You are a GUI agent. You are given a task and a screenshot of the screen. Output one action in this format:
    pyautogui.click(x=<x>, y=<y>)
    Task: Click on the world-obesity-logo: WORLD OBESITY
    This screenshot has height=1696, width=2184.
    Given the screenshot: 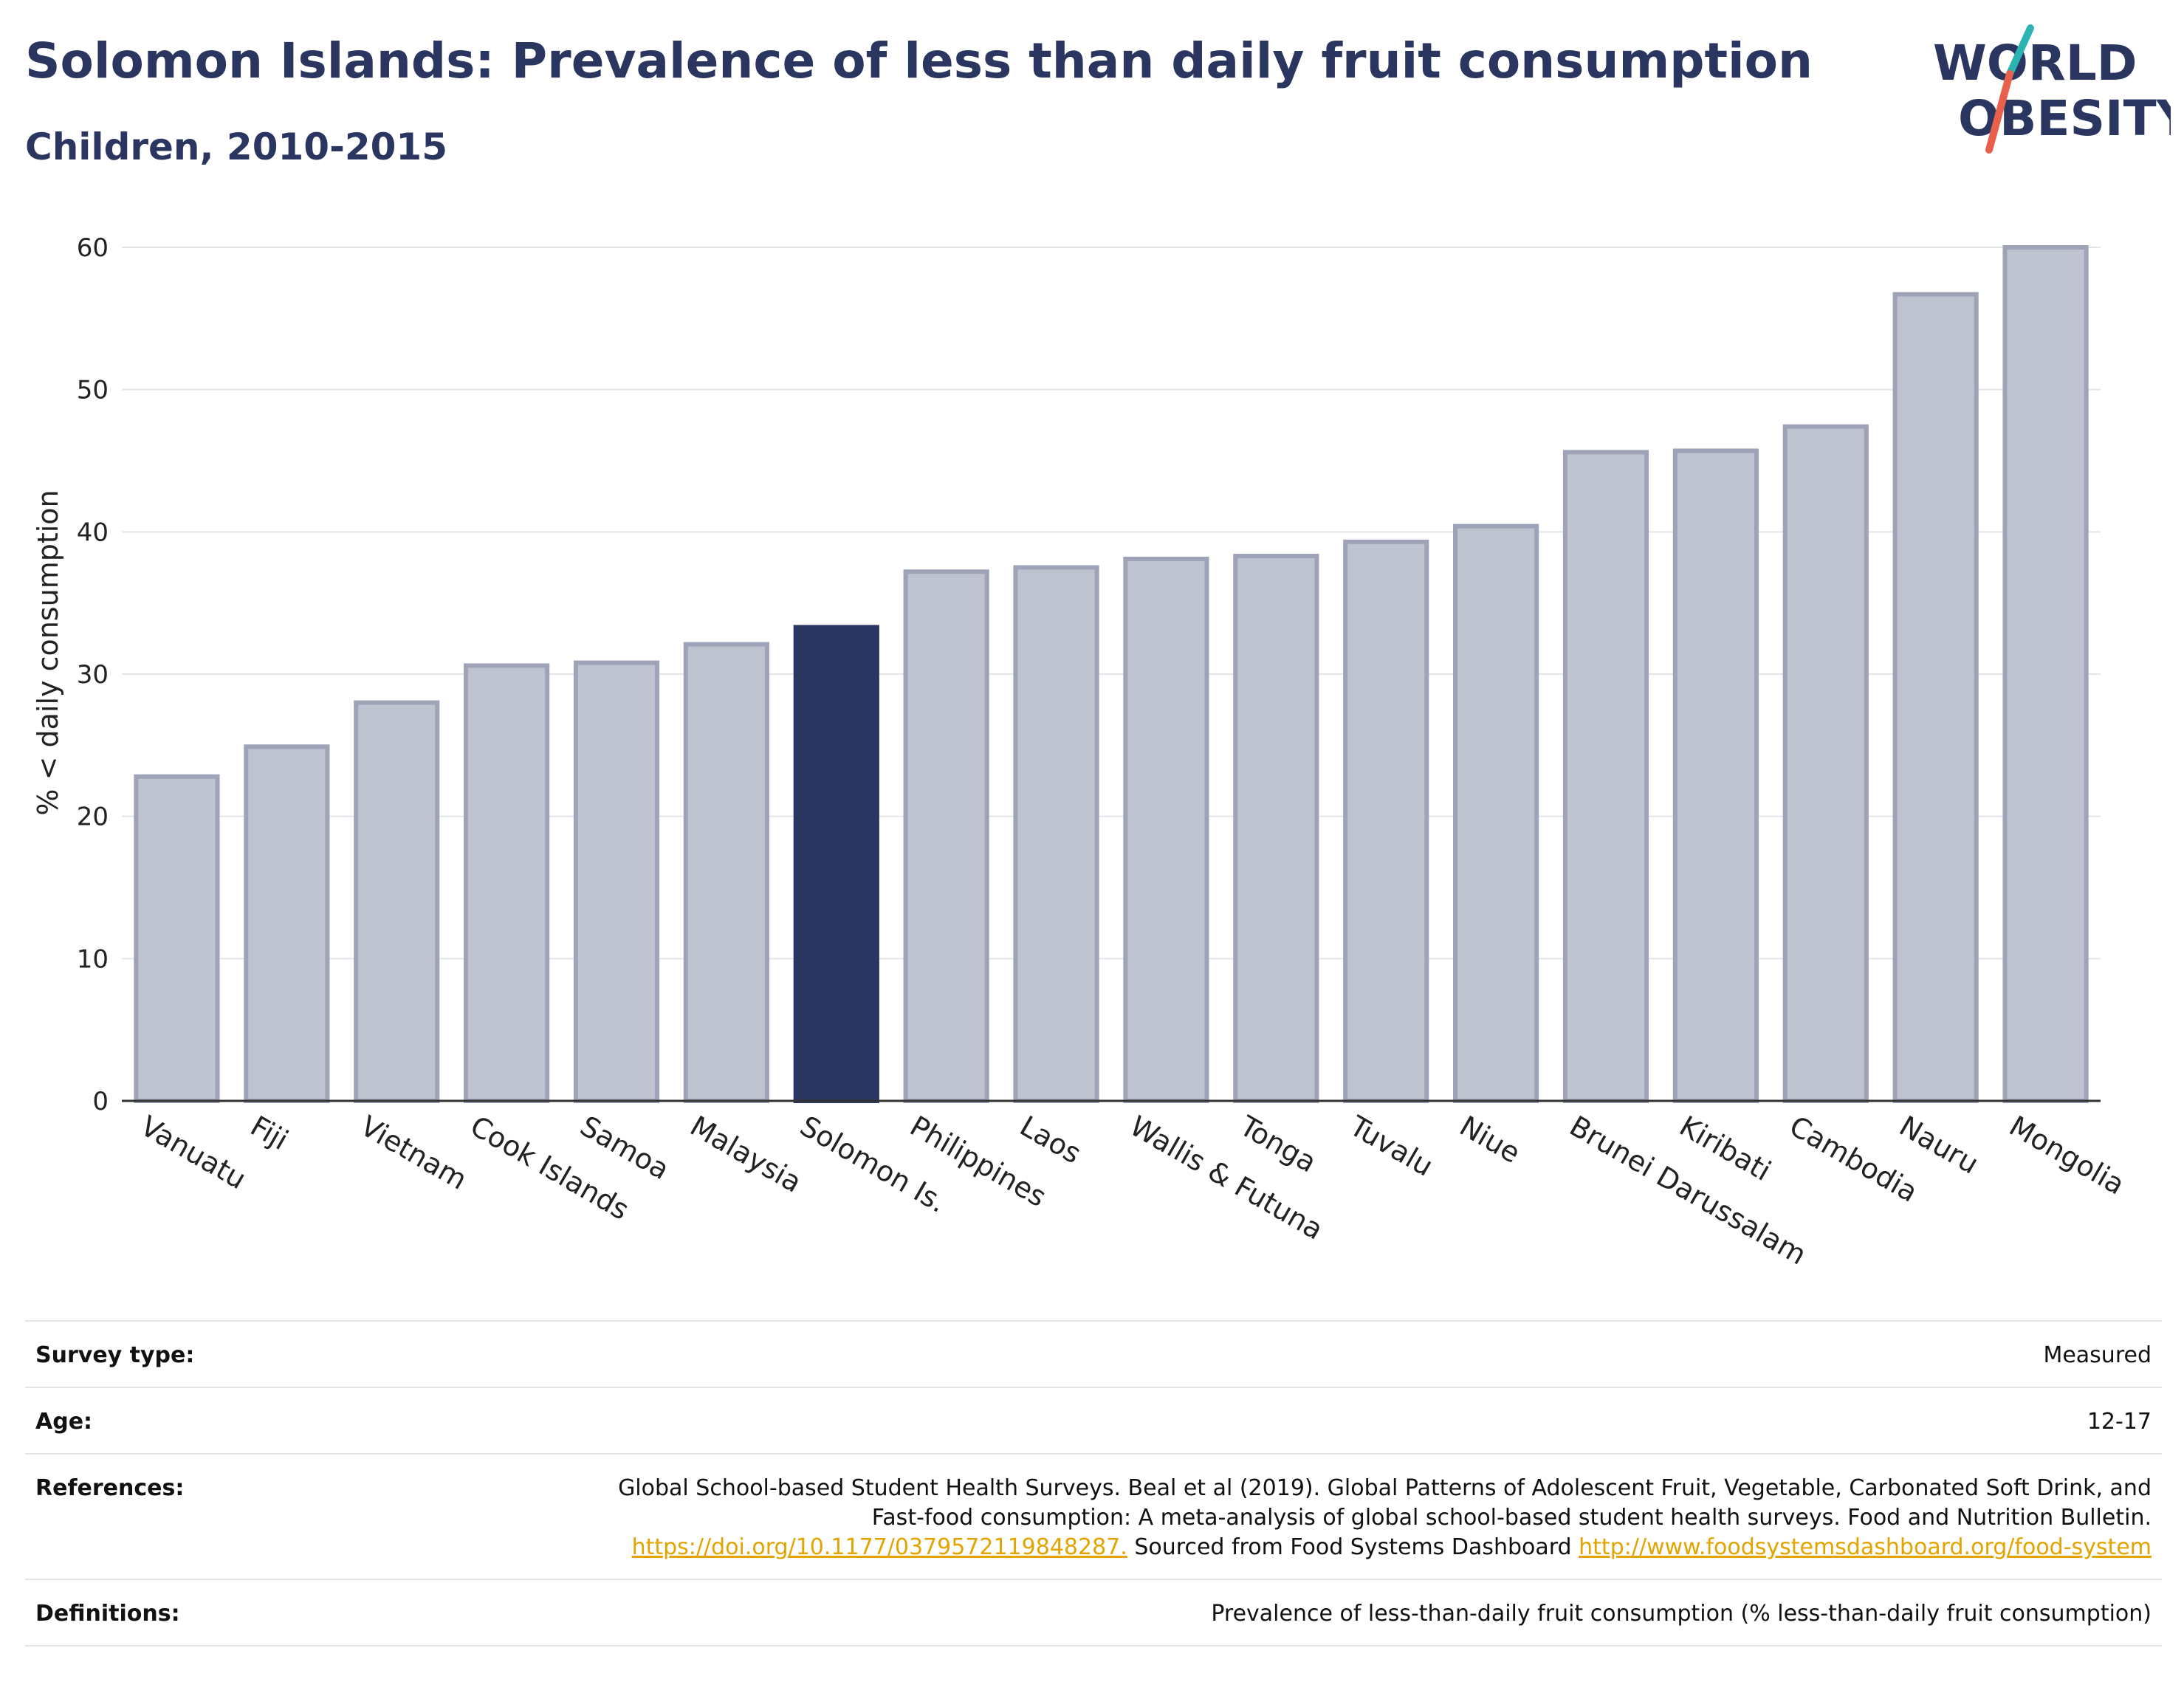 What is the action you would take?
    pyautogui.click(x=2052, y=89)
    